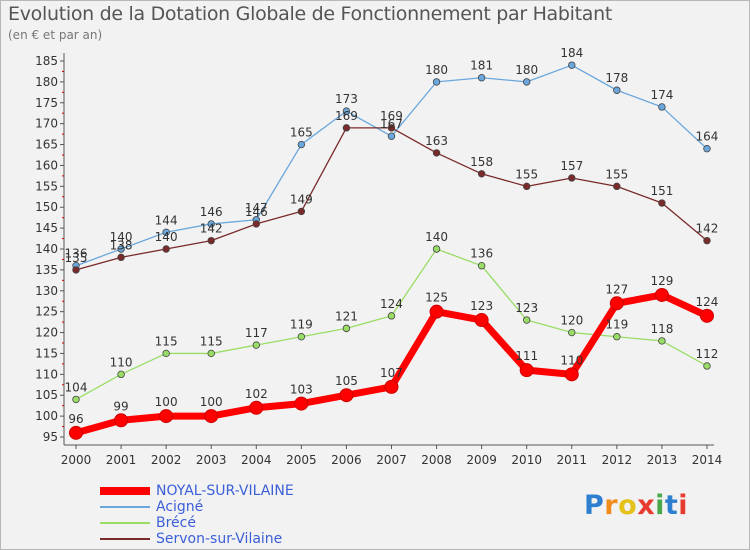 The width and height of the screenshot is (750, 550). What do you see at coordinates (636, 505) in the screenshot?
I see `proxiti-logo: Proxiti` at bounding box center [636, 505].